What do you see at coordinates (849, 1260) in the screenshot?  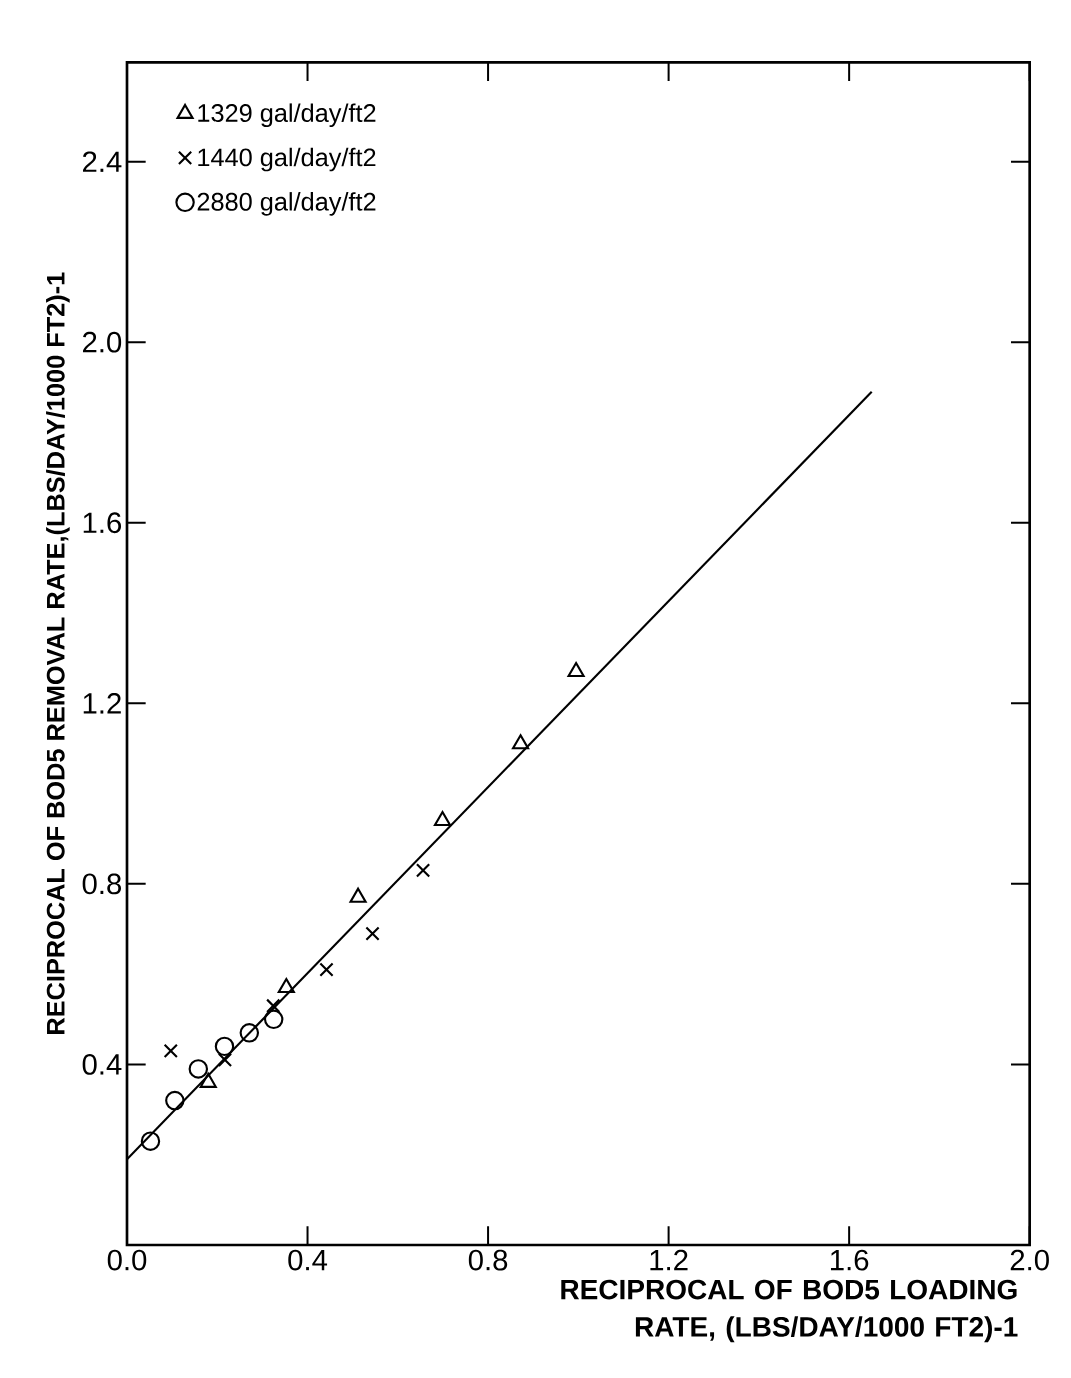 I see `x-tick-label: 1.6` at bounding box center [849, 1260].